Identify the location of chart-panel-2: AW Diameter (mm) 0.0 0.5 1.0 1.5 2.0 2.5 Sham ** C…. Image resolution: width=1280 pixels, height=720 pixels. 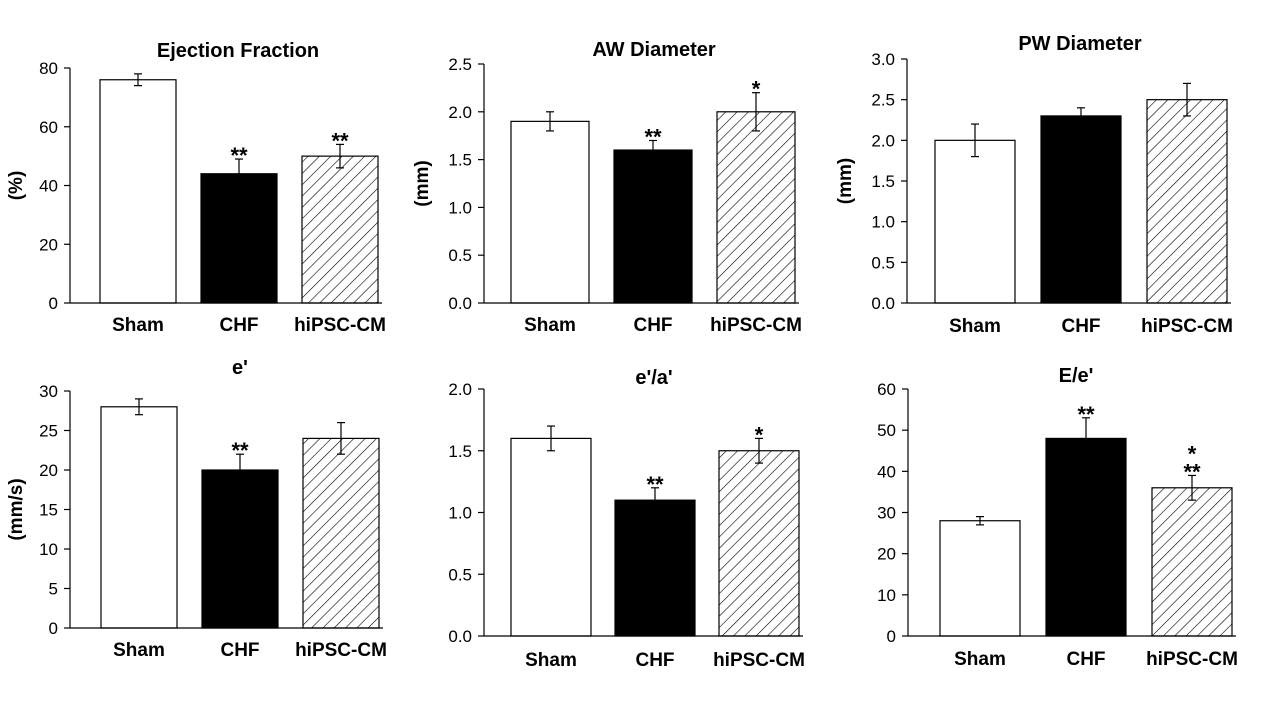
(607, 187).